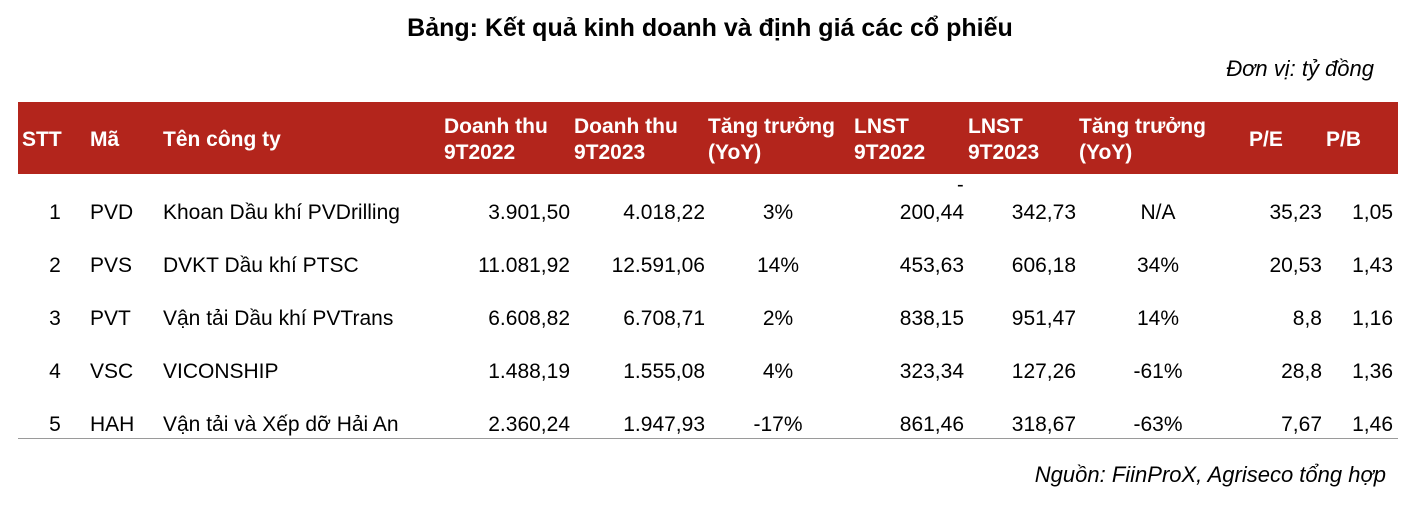  I want to click on cell-profit-growth: 34%, so click(1158, 265).